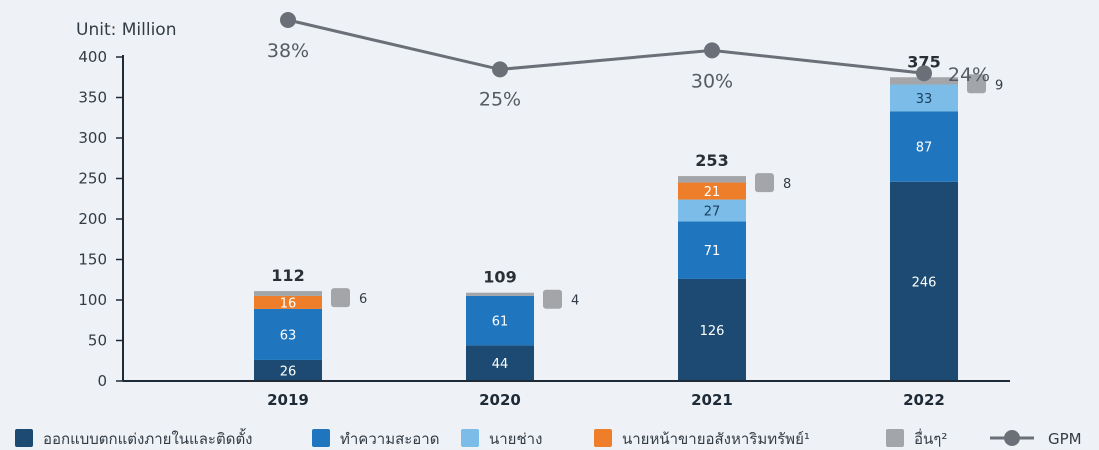 The width and height of the screenshot is (1099, 450). What do you see at coordinates (500, 99) in the screenshot?
I see `gpm-value-label: 25%` at bounding box center [500, 99].